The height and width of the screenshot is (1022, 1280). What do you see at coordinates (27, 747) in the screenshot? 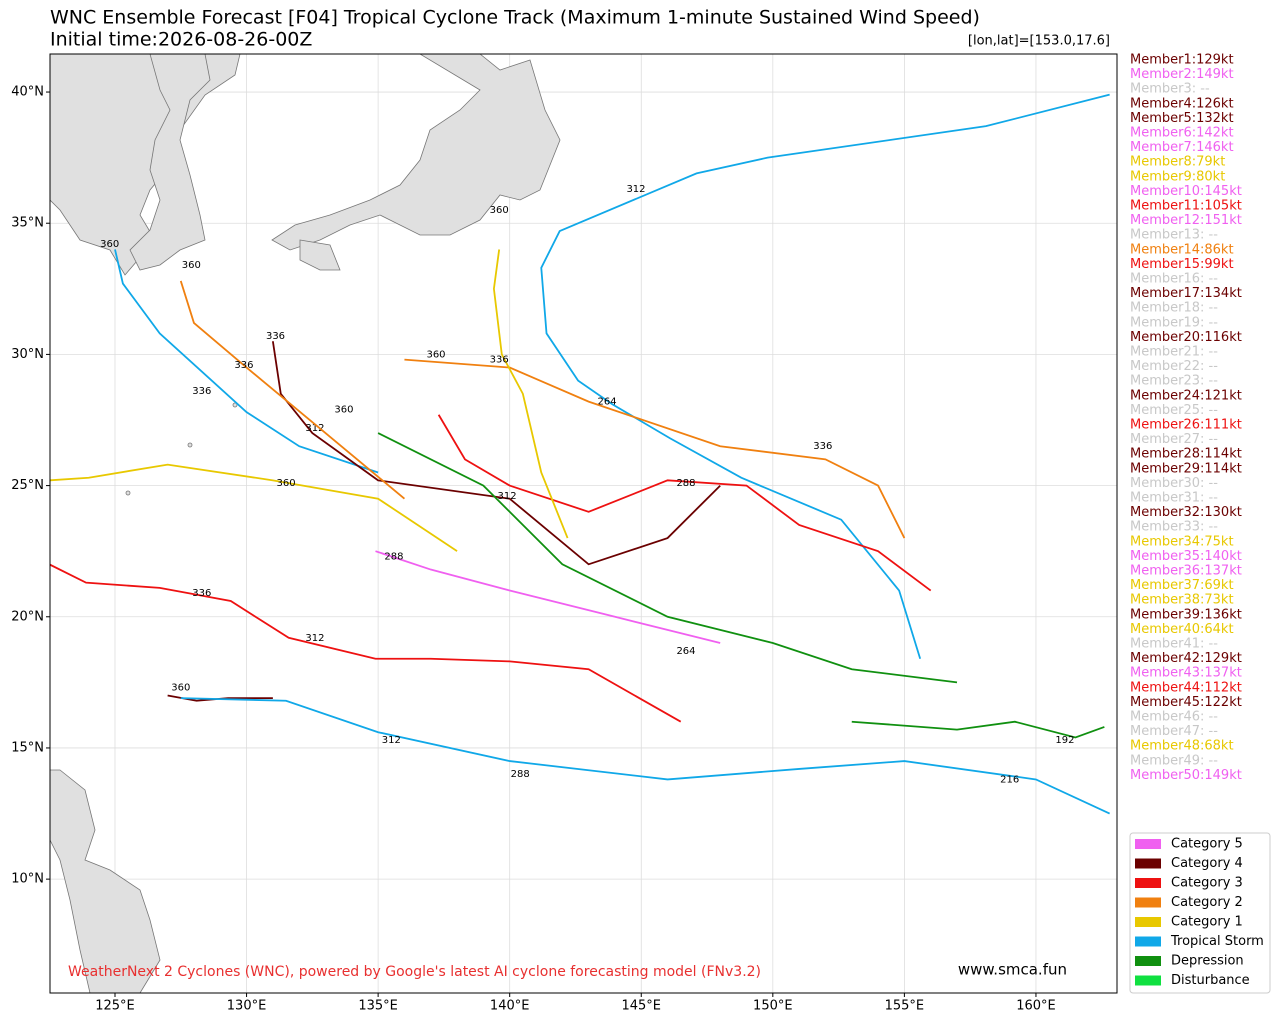
I see `y-tick-label: 15°N` at bounding box center [27, 747].